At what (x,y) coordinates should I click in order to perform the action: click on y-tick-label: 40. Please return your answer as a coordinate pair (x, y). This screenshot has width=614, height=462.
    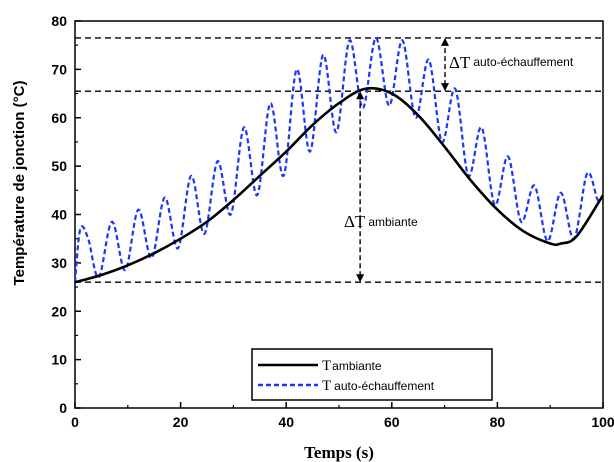
    Looking at the image, I should click on (59, 215).